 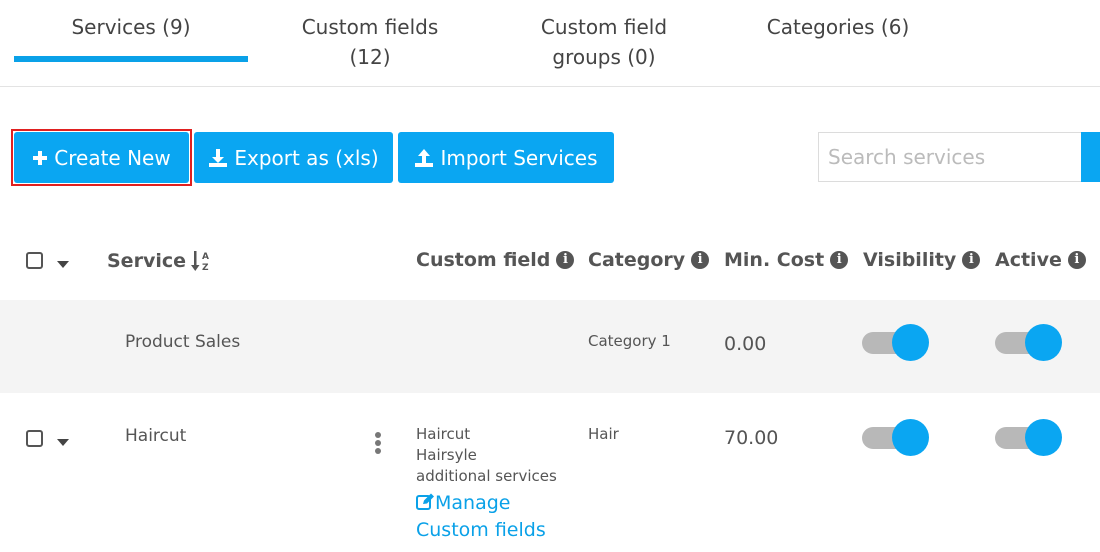 What do you see at coordinates (604, 27) in the screenshot?
I see `tab-custom-field-groups-label: Custom field` at bounding box center [604, 27].